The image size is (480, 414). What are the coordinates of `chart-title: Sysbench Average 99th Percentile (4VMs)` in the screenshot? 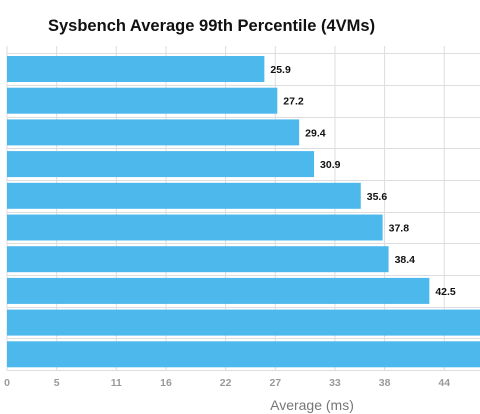 It's located at (212, 26).